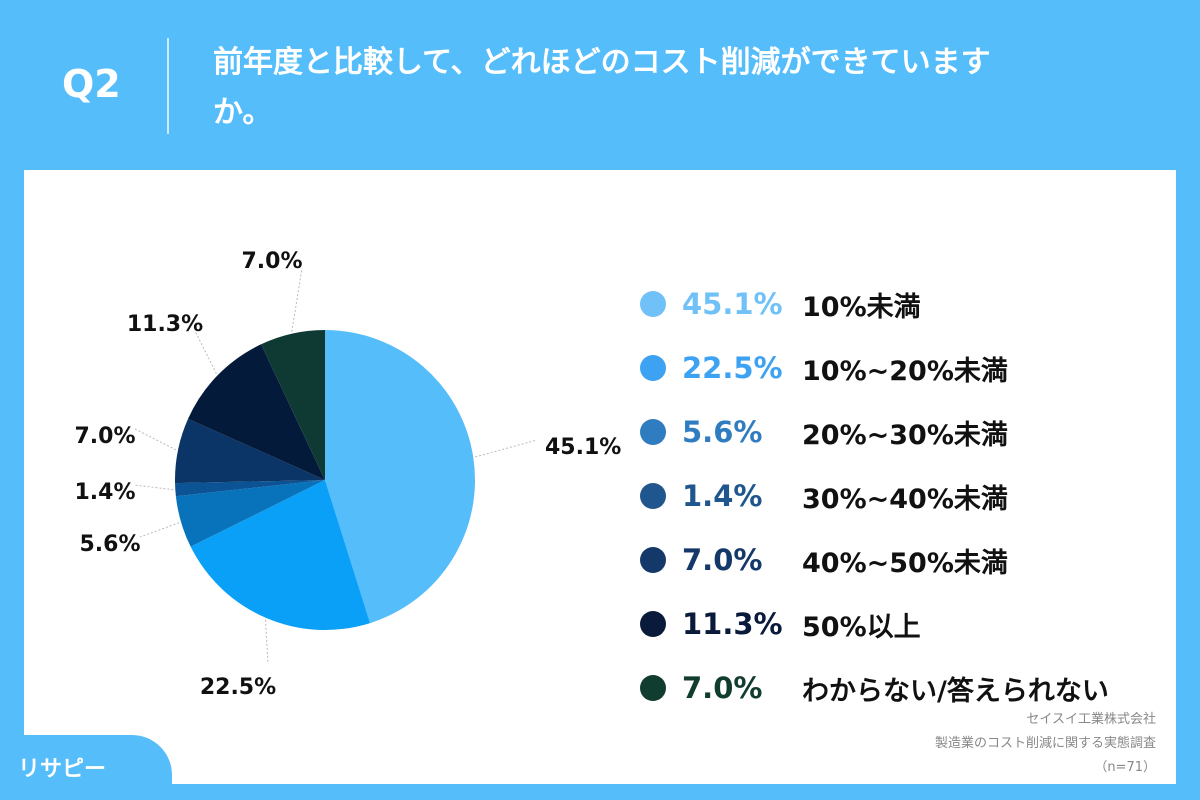 The image size is (1200, 800). I want to click on legend-label: 10%未満, so click(861, 307).